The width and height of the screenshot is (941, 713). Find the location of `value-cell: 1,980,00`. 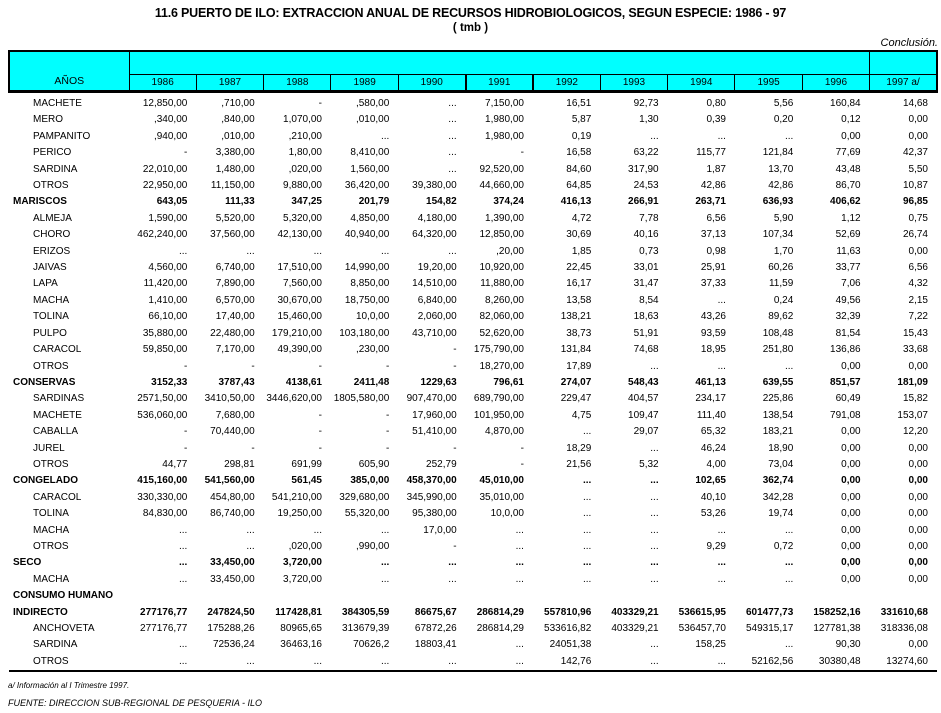

value-cell: 1,980,00 is located at coordinates (504, 120).